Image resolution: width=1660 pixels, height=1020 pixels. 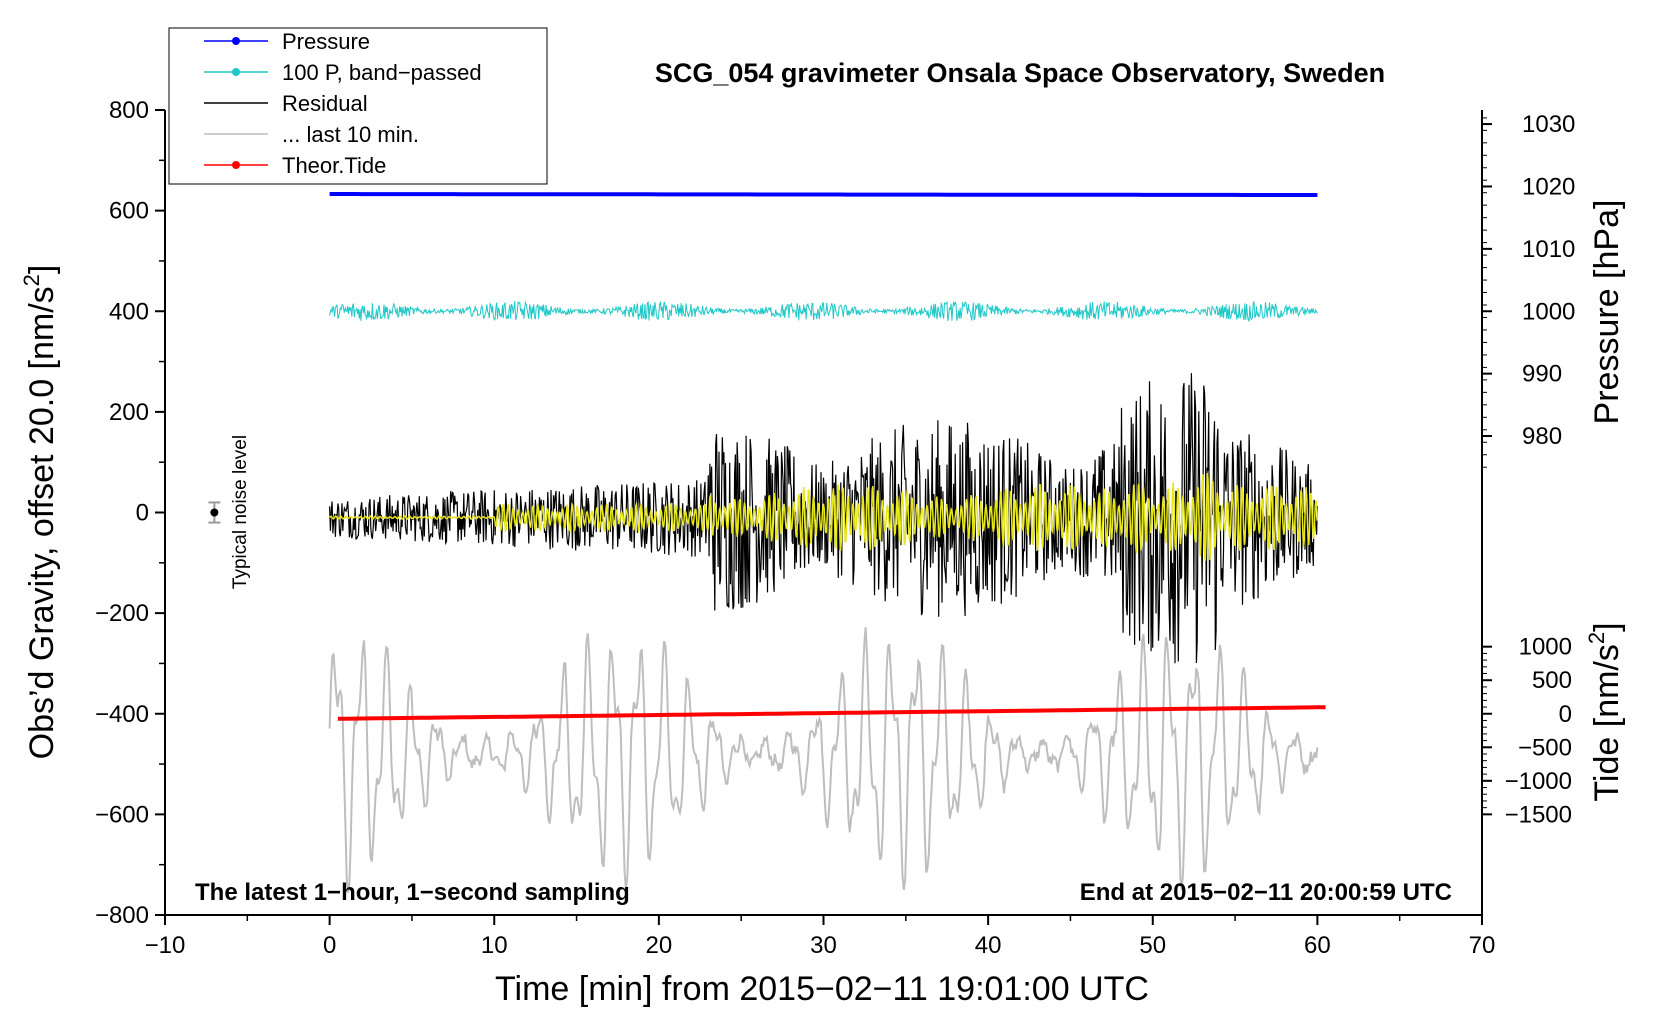 I want to click on y-axis-left-title: Obs’d Gravity, offset 20.0 [nm/s2], so click(x=40, y=512).